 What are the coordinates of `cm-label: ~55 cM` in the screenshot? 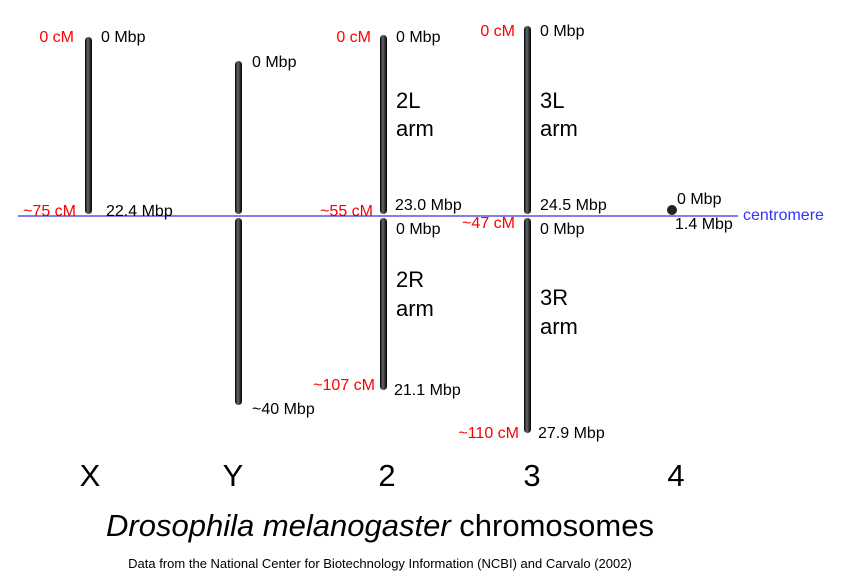 It's located at (346, 211).